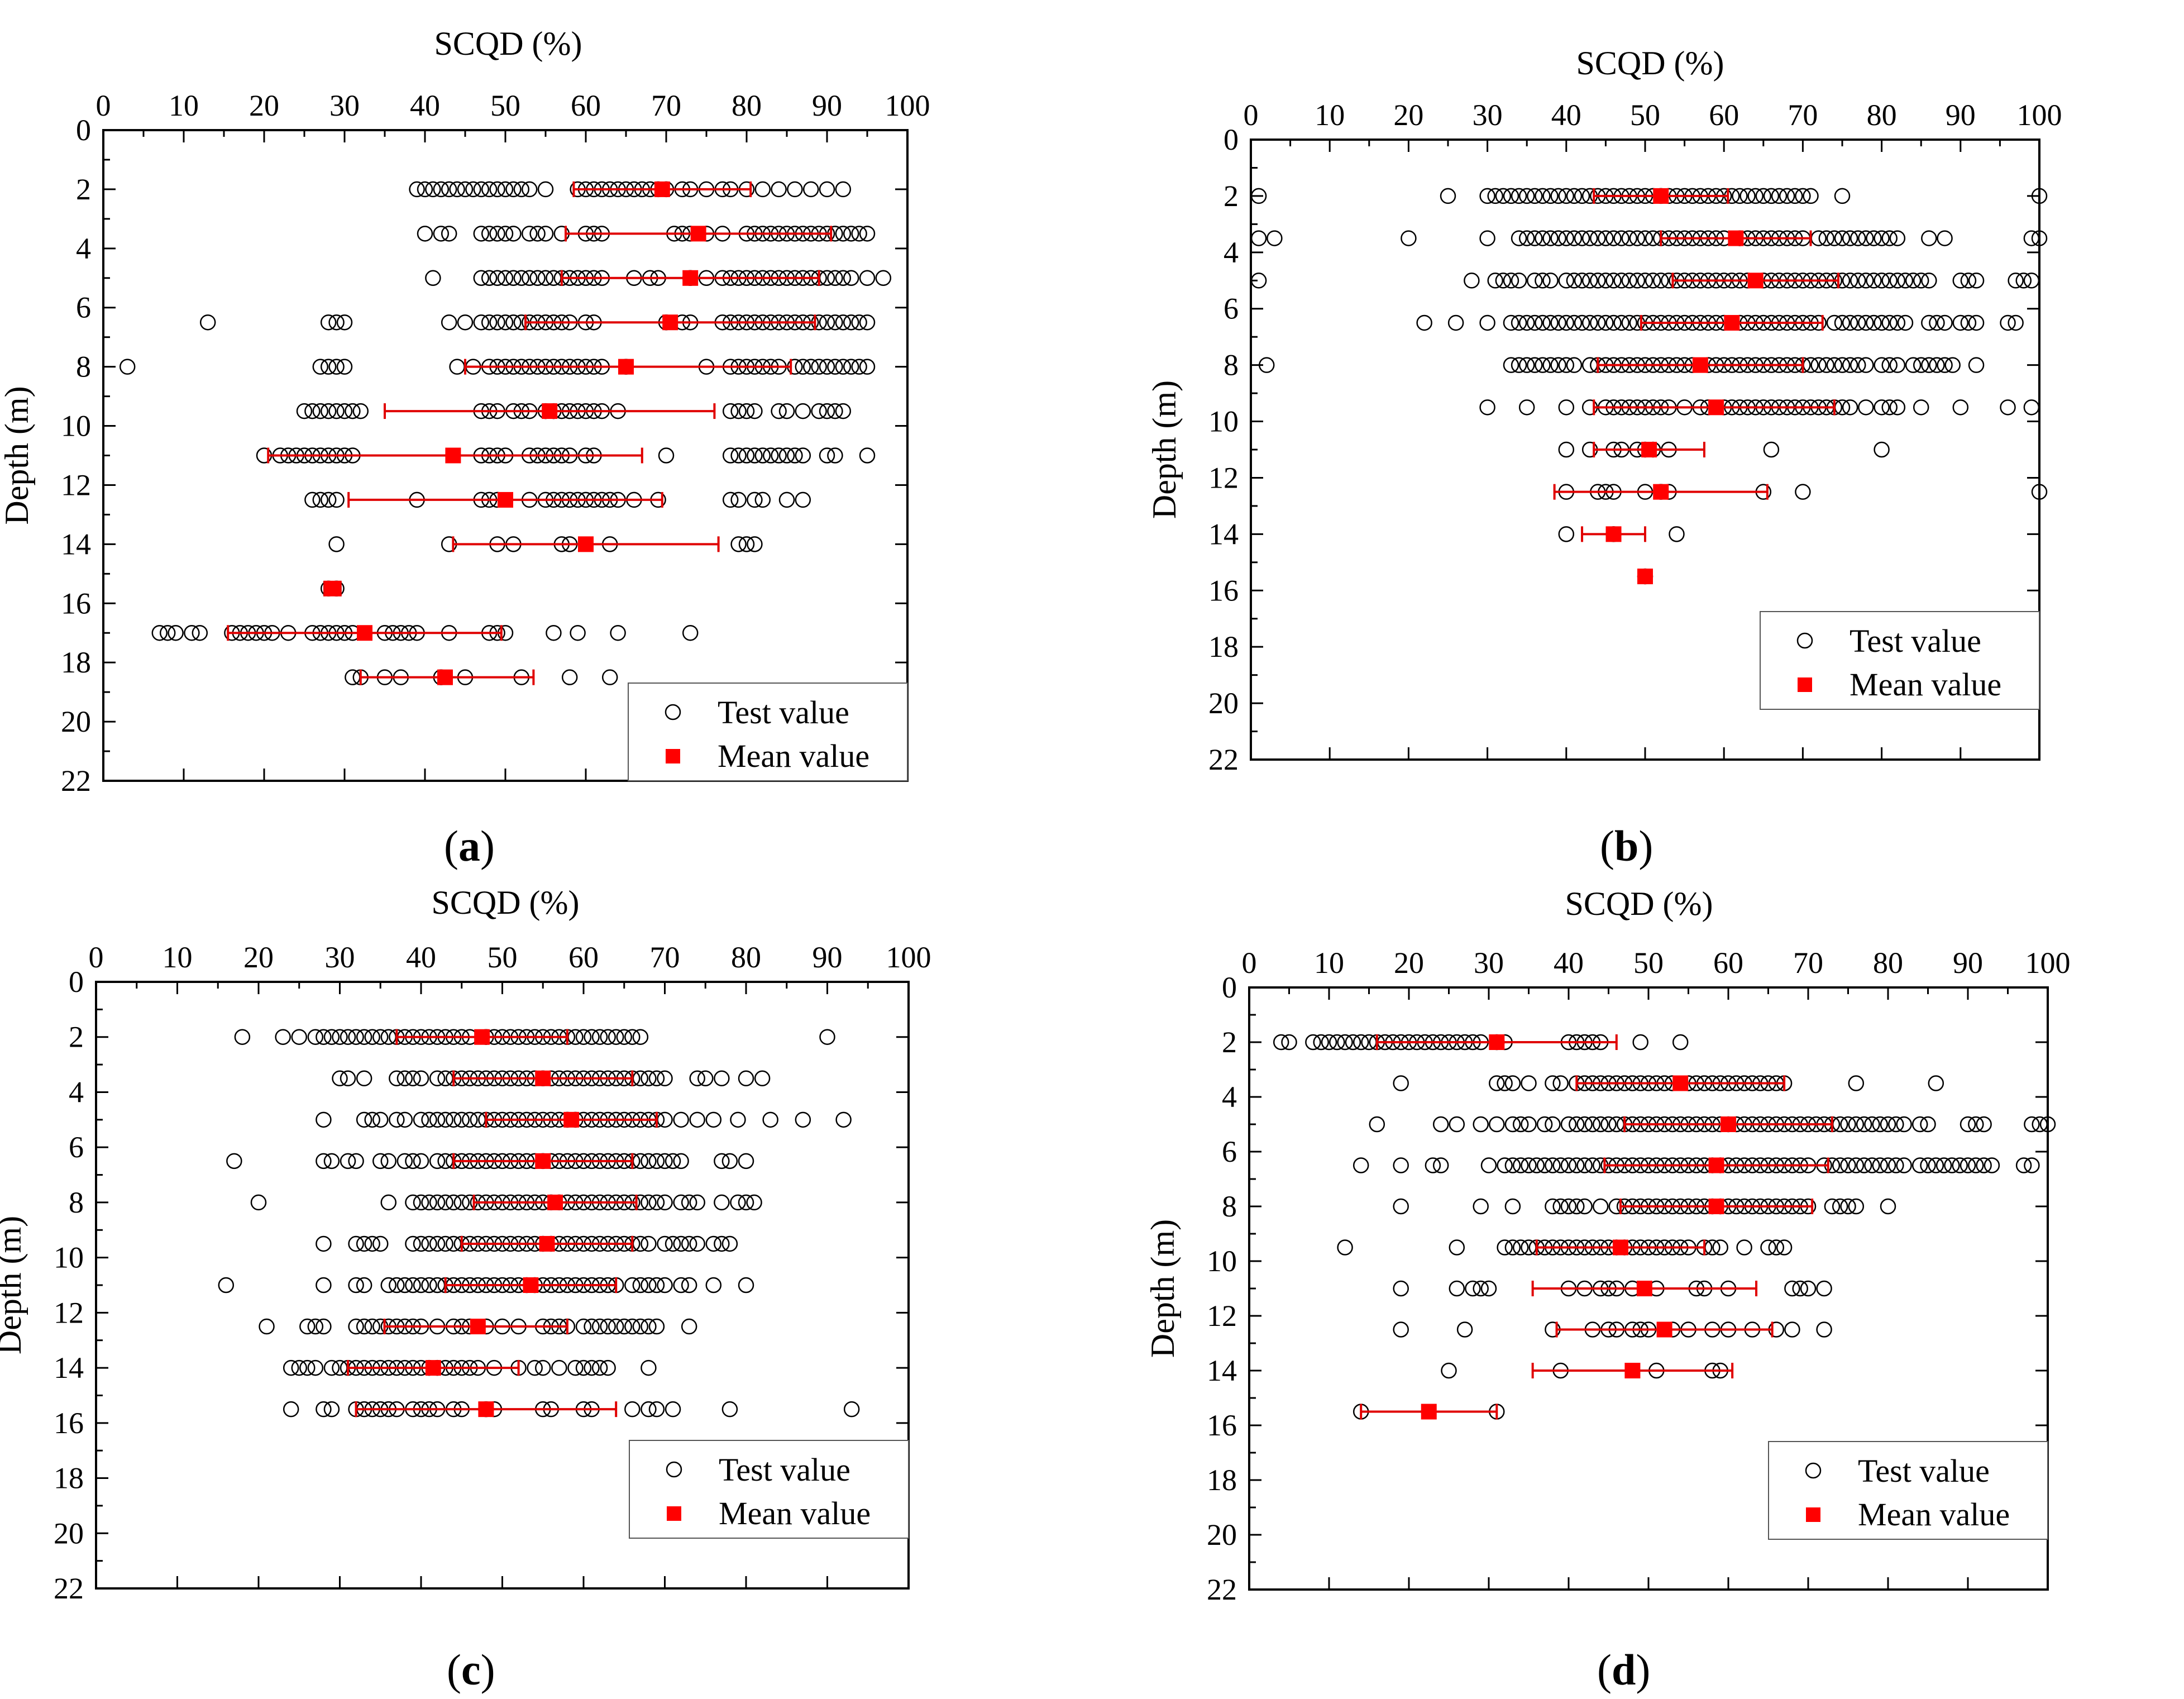 Image resolution: width=2184 pixels, height=1699 pixels. What do you see at coordinates (1222, 1480) in the screenshot?
I see `y-tick-label: 18` at bounding box center [1222, 1480].